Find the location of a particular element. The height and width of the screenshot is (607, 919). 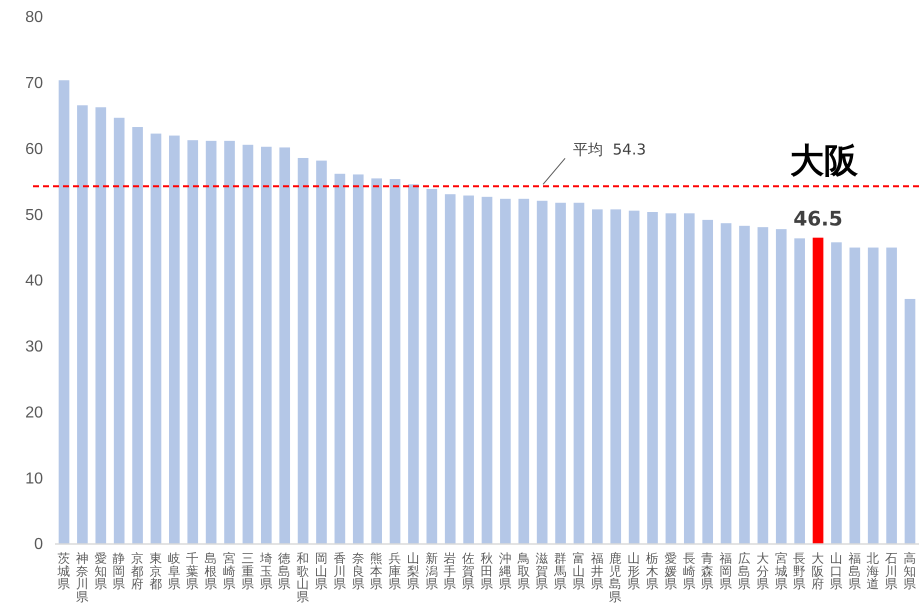

x-tick-label: 宮城県 is located at coordinates (781, 570).